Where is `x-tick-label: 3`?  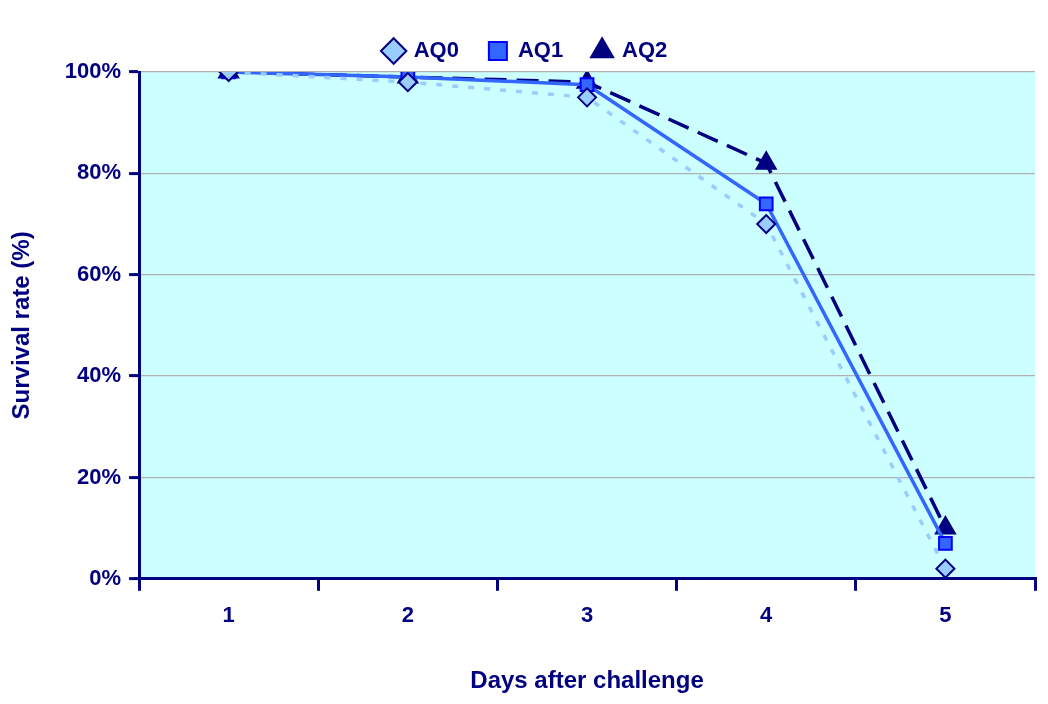 x-tick-label: 3 is located at coordinates (587, 615).